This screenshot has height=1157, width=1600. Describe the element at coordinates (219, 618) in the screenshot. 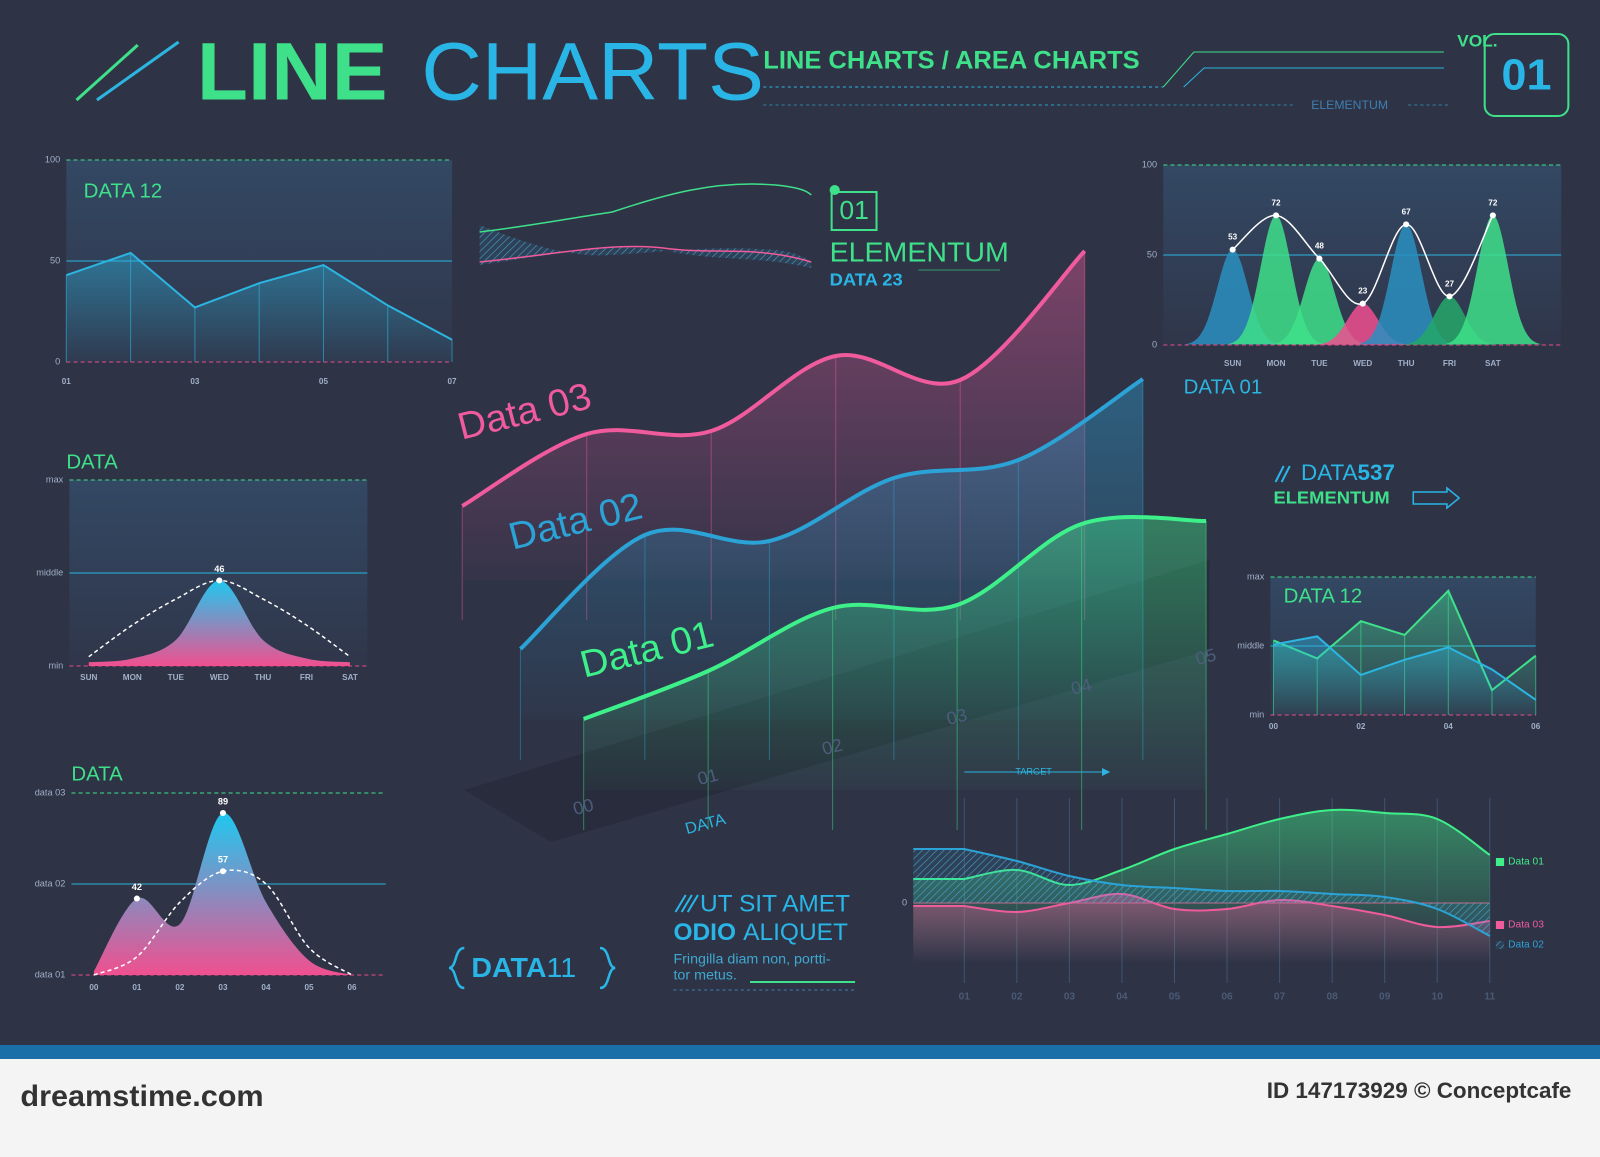

I see `dashed-line` at that location.